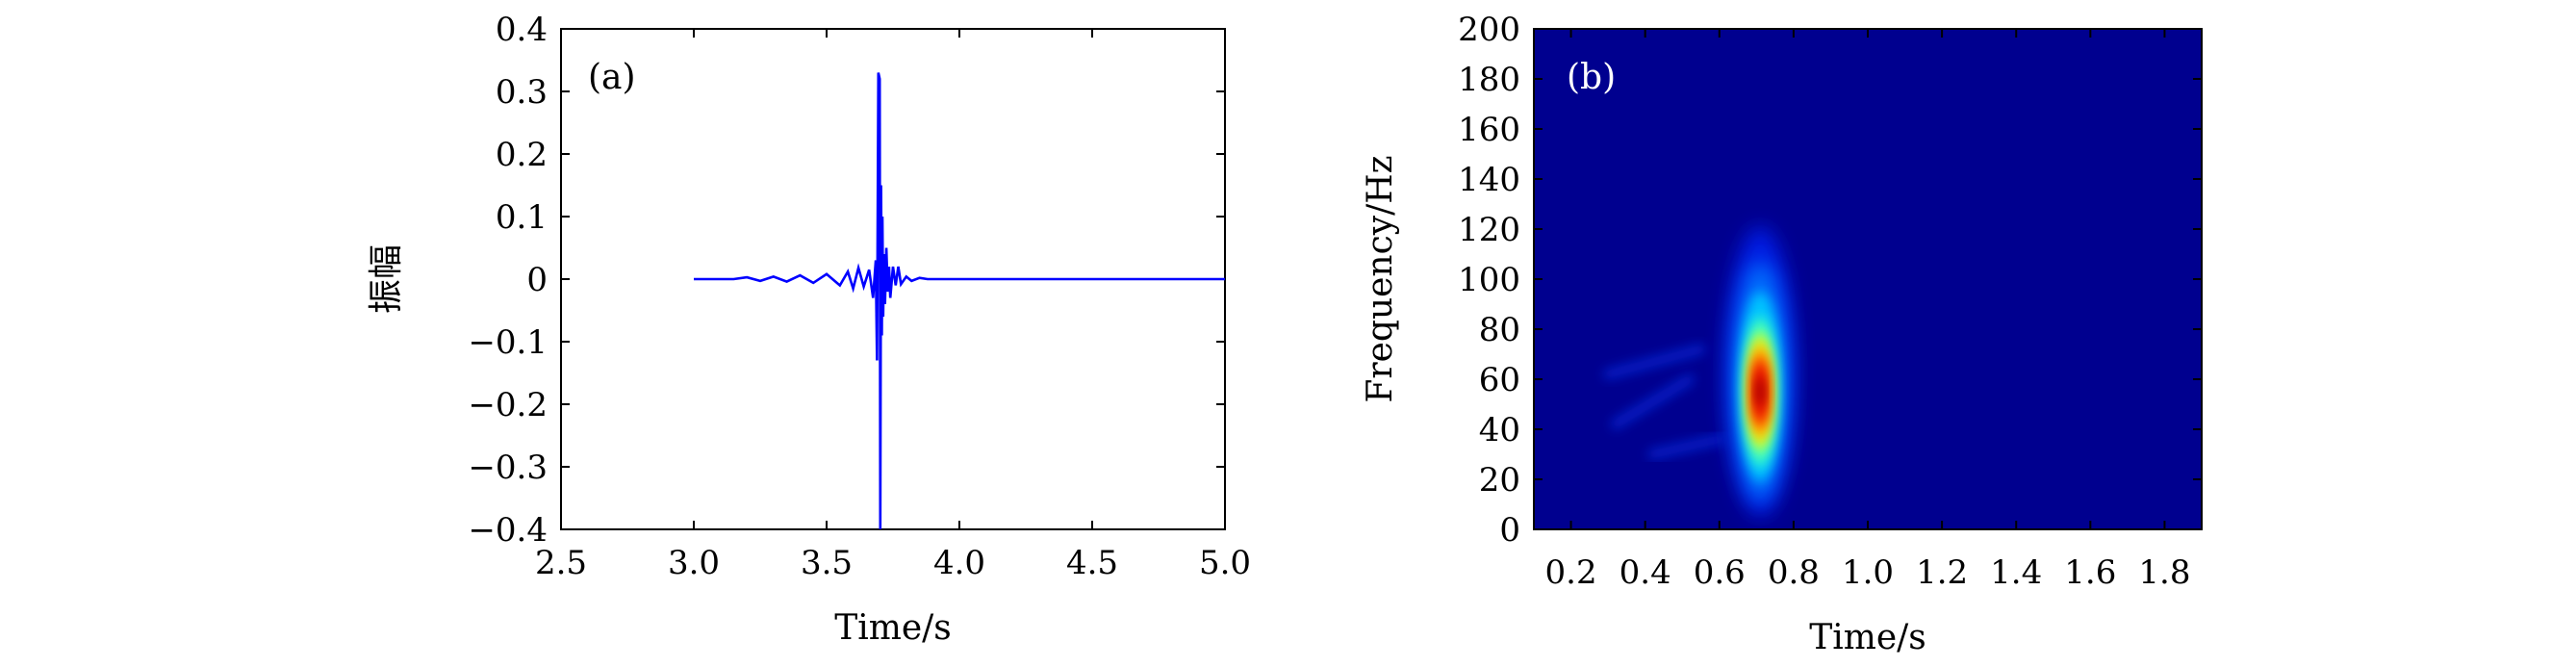  What do you see at coordinates (694, 563) in the screenshot?
I see `a-x-tick-label: 3.0` at bounding box center [694, 563].